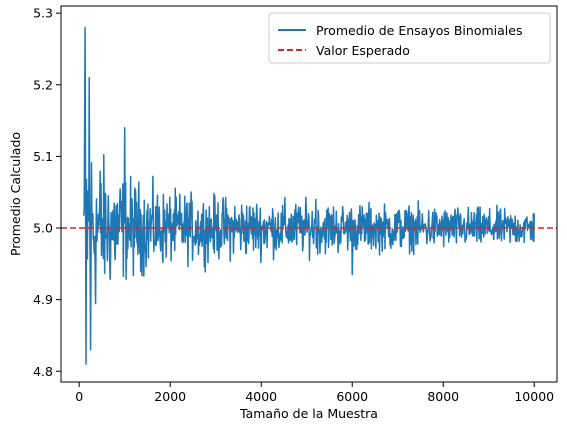  What do you see at coordinates (261, 396) in the screenshot?
I see `x-tick-label: 4000` at bounding box center [261, 396].